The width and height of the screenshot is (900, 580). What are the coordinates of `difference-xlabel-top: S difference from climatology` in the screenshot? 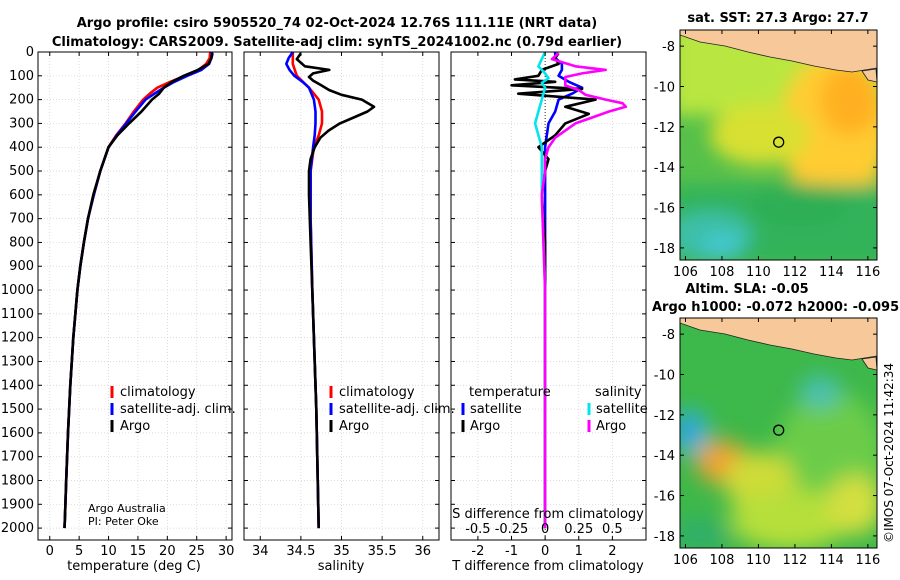 It's located at (548, 514).